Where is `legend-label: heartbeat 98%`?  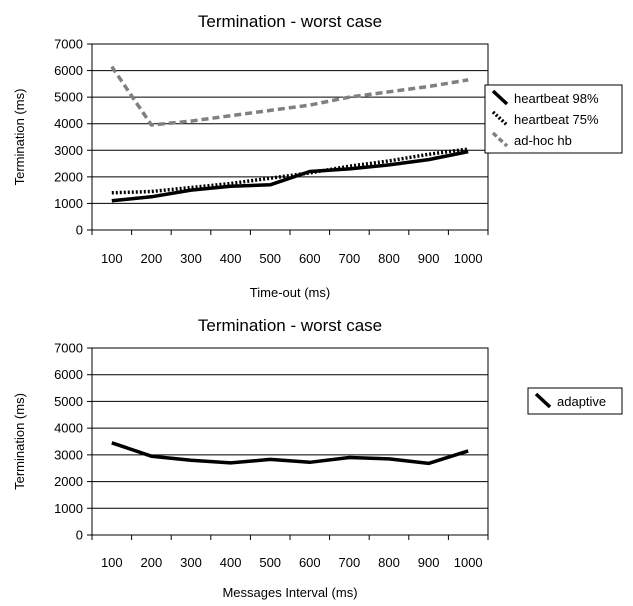
legend-label: heartbeat 98% is located at coordinates (556, 98).